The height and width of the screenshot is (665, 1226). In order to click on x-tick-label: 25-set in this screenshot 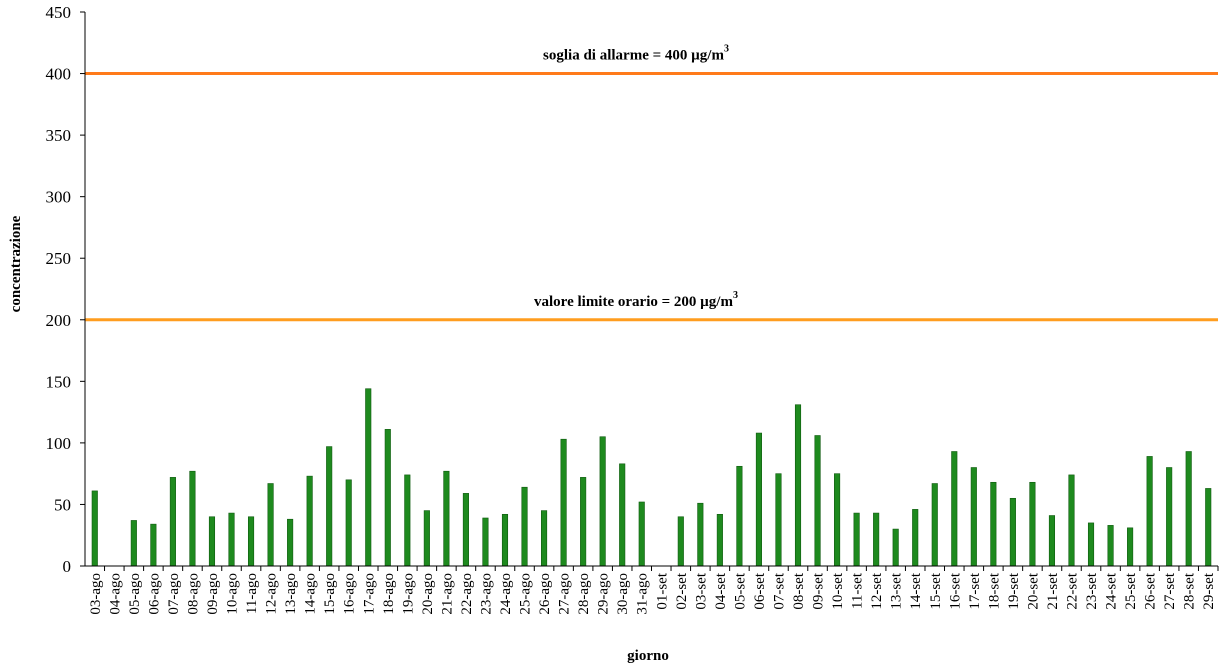, I will do `click(1131, 590)`.